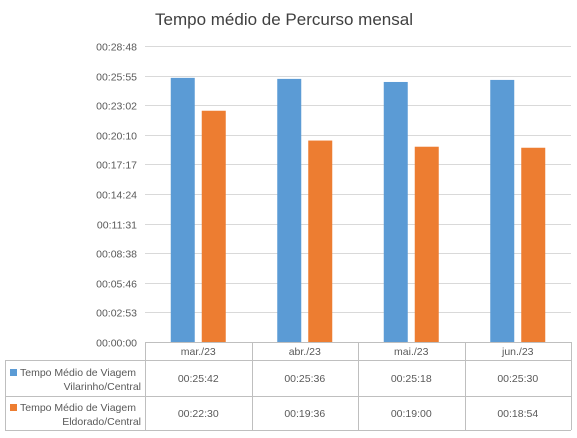 Image resolution: width=577 pixels, height=438 pixels. Describe the element at coordinates (116, 255) in the screenshot. I see `y-tick-label: 00:08:38` at that location.